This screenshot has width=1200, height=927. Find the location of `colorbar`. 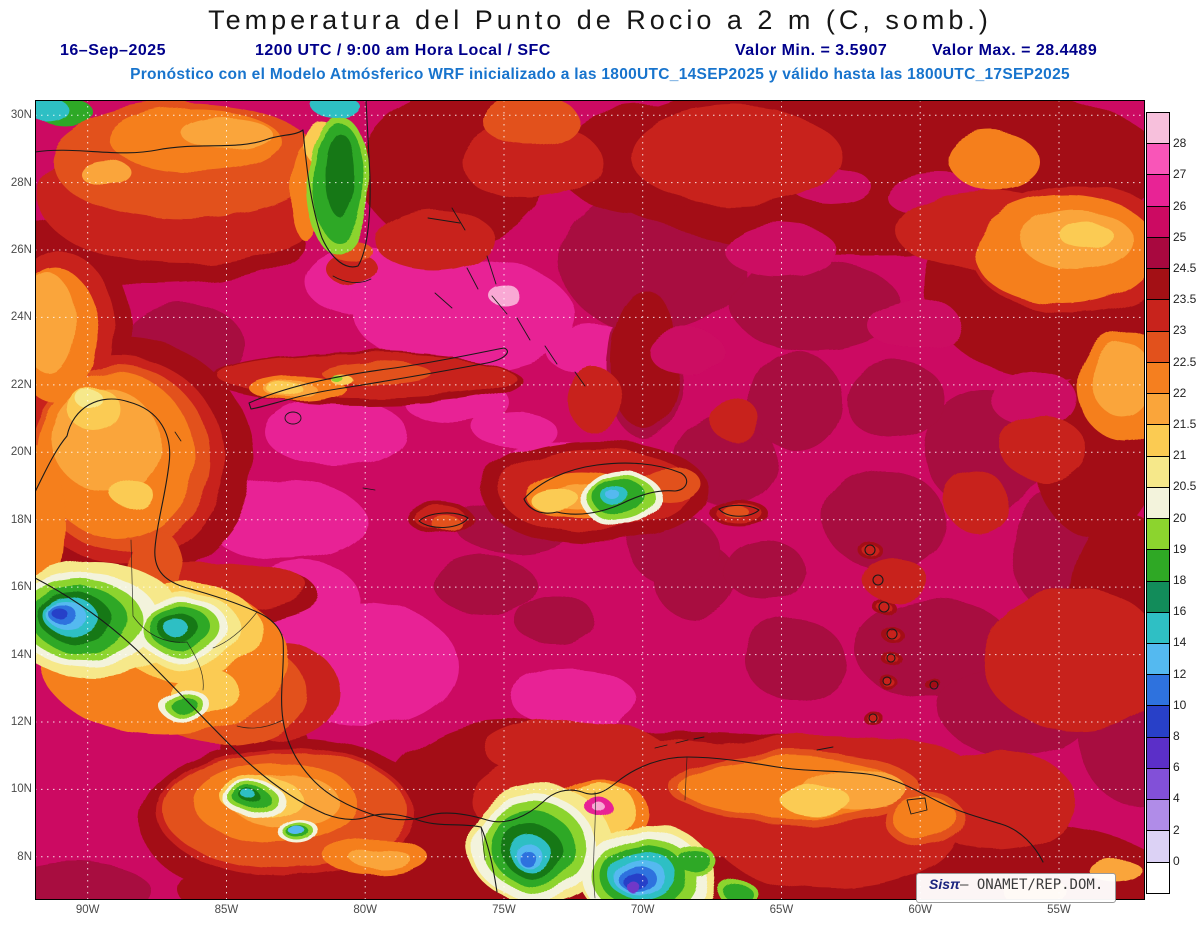

colorbar is located at coordinates (1158, 503).